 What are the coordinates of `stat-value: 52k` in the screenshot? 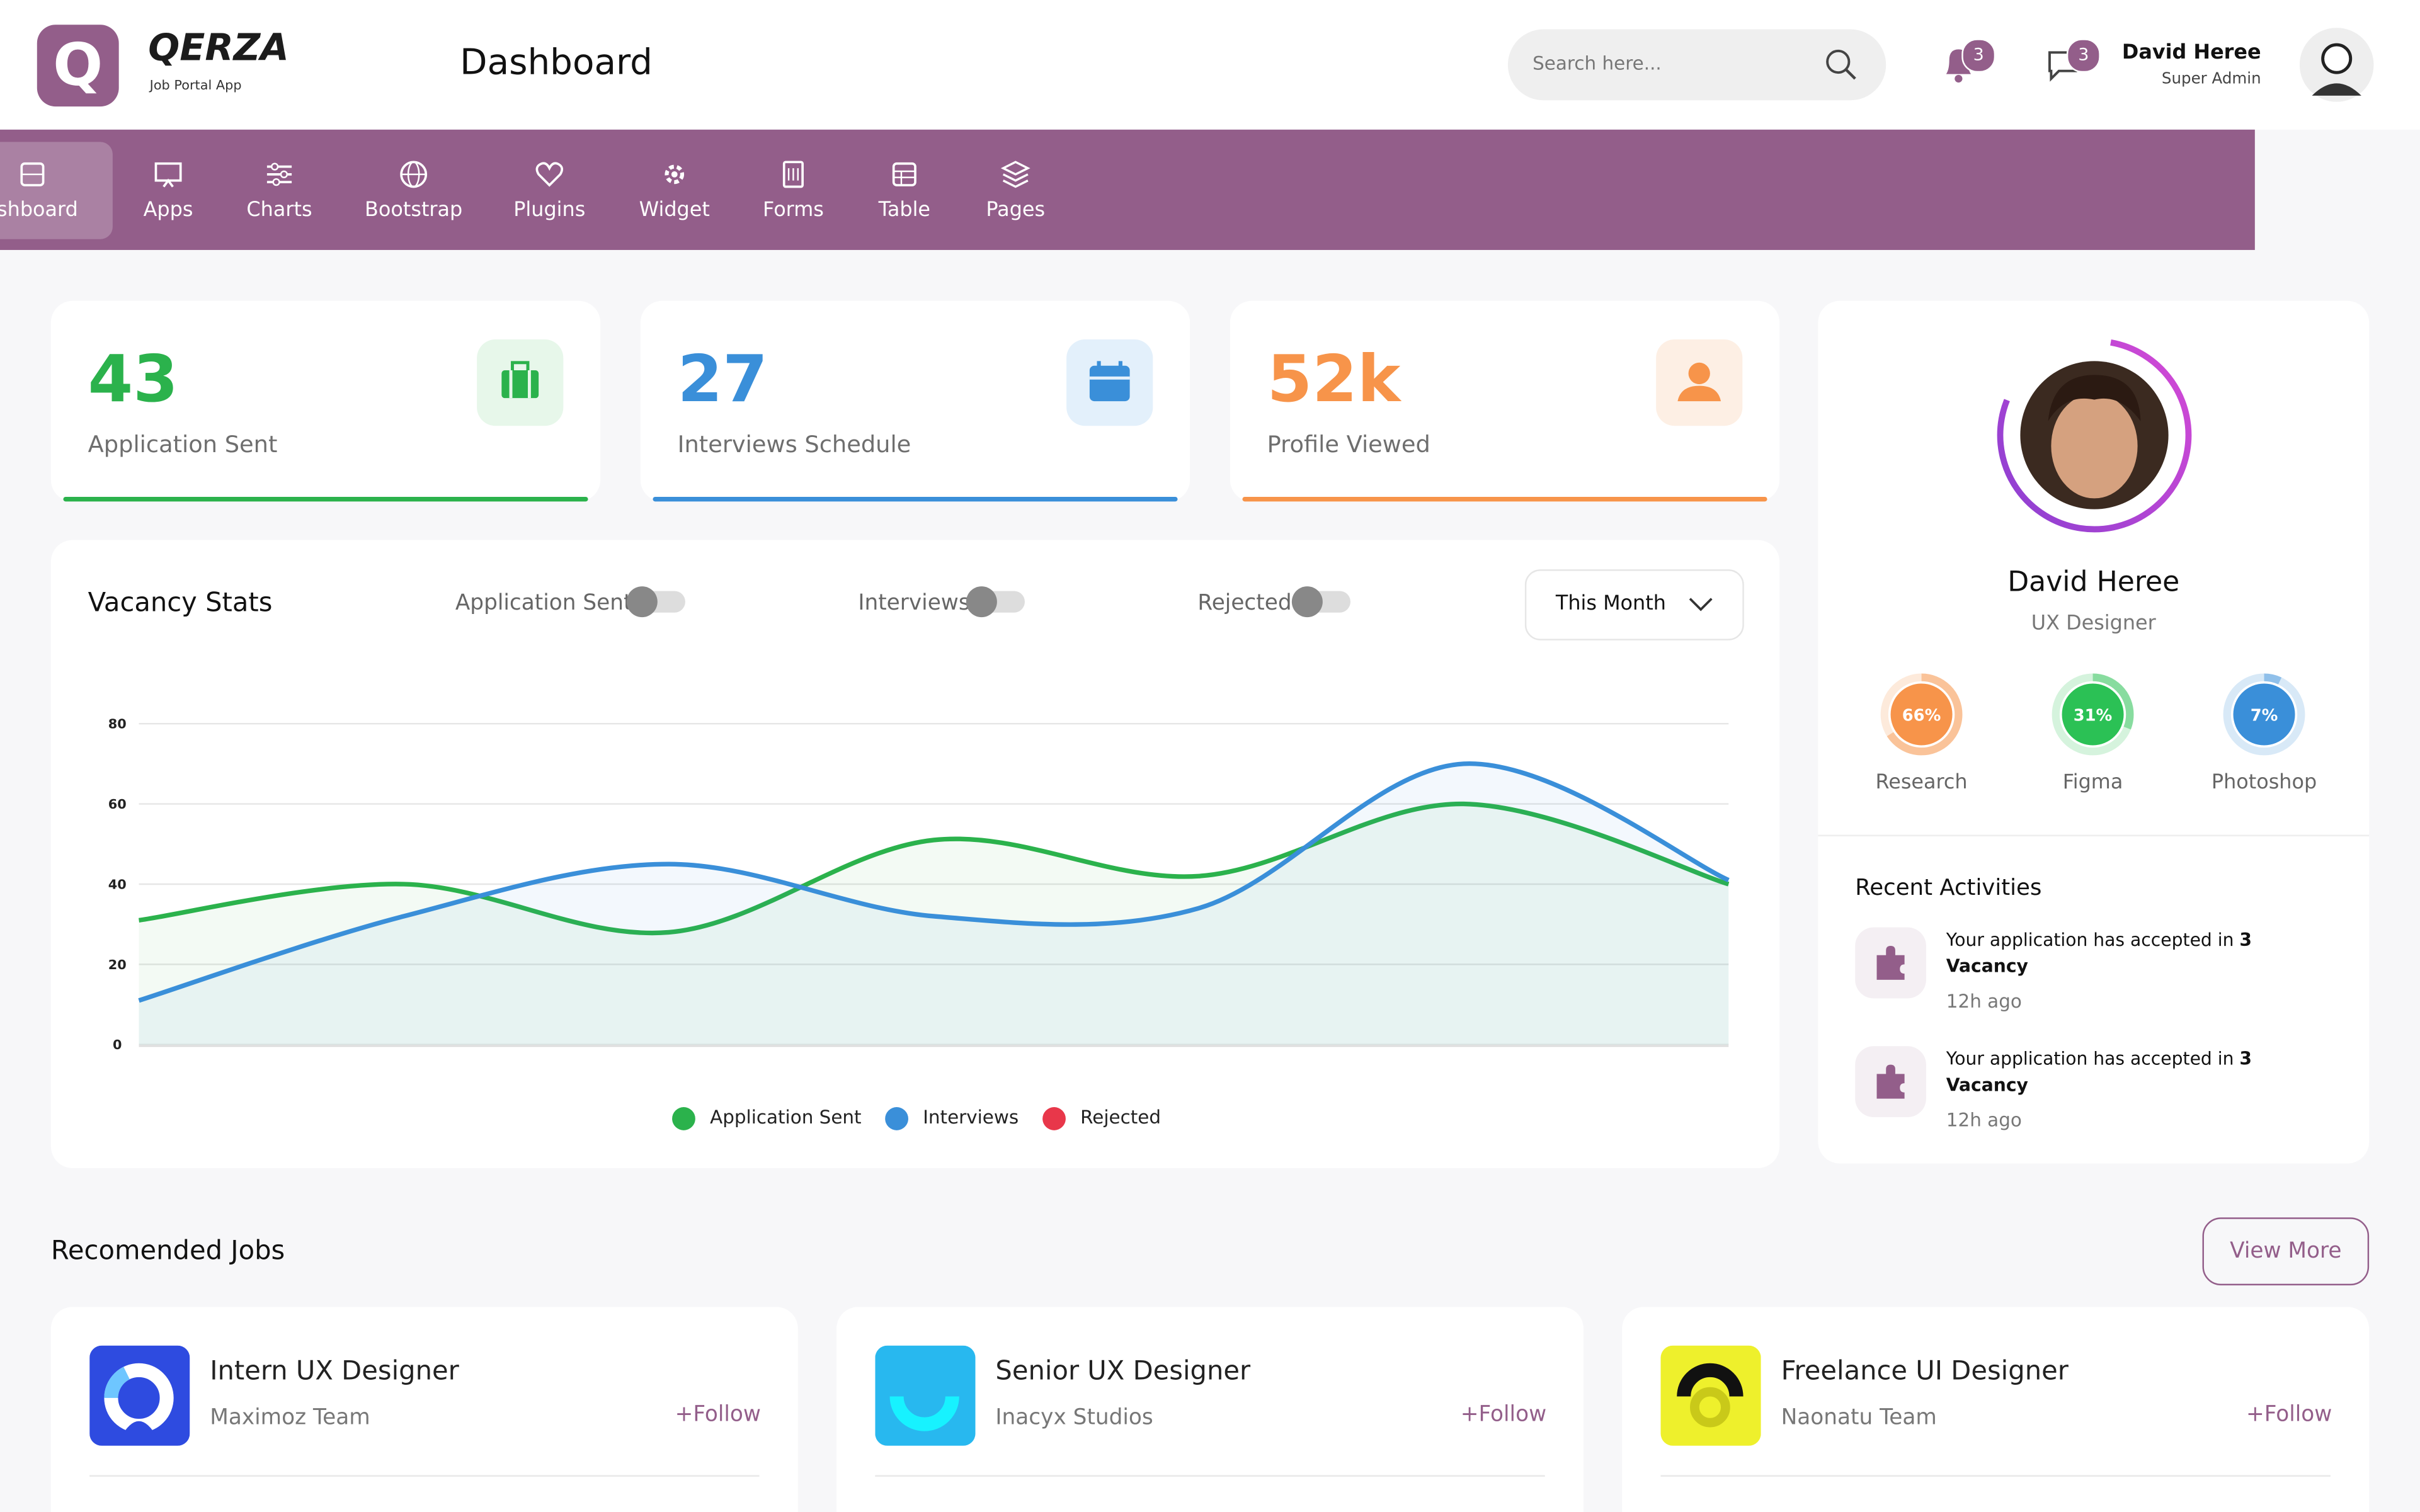 It's located at (1334, 379).